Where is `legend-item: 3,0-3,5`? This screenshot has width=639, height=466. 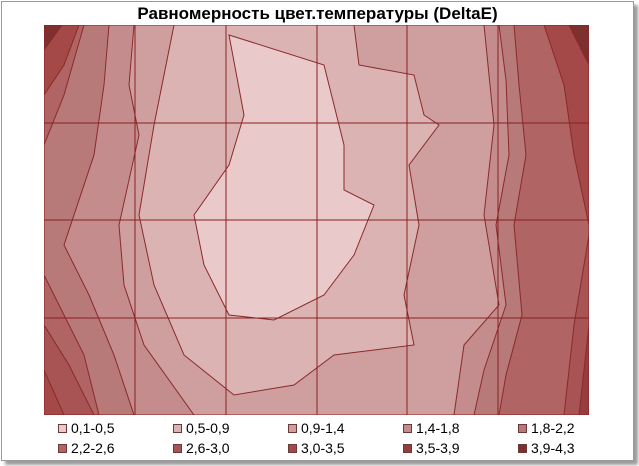 legend-item: 3,0-3,5 is located at coordinates (316, 448).